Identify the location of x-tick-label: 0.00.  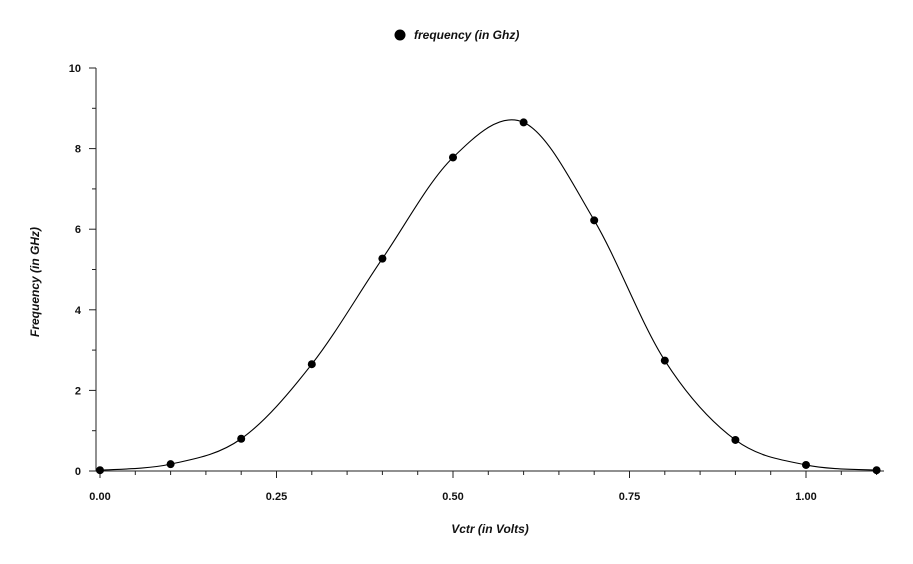
(99, 497).